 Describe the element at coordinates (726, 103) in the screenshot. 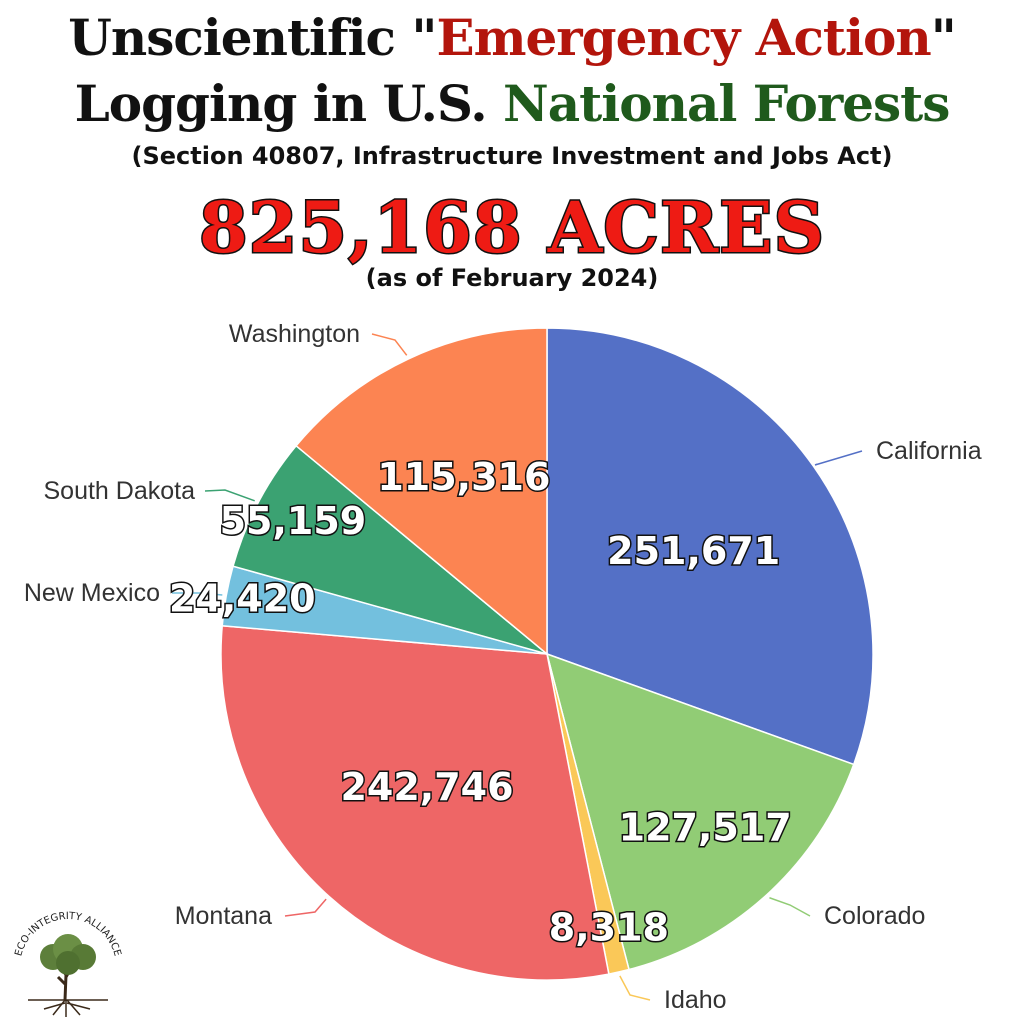

I see `title-emphasis-green: National Forests` at that location.